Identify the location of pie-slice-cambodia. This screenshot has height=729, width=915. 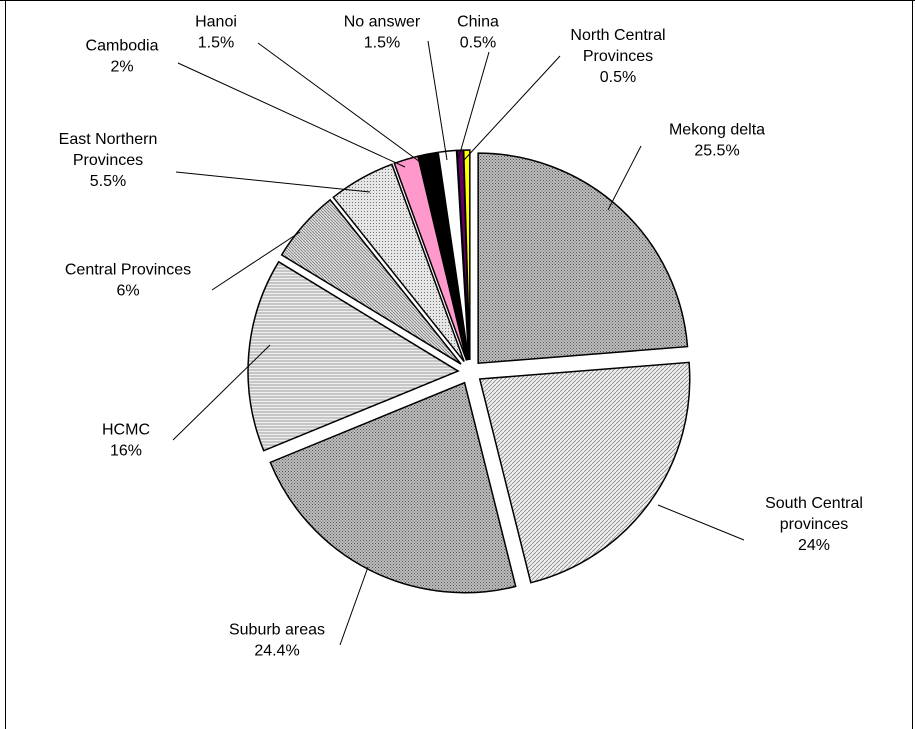
(430, 258).